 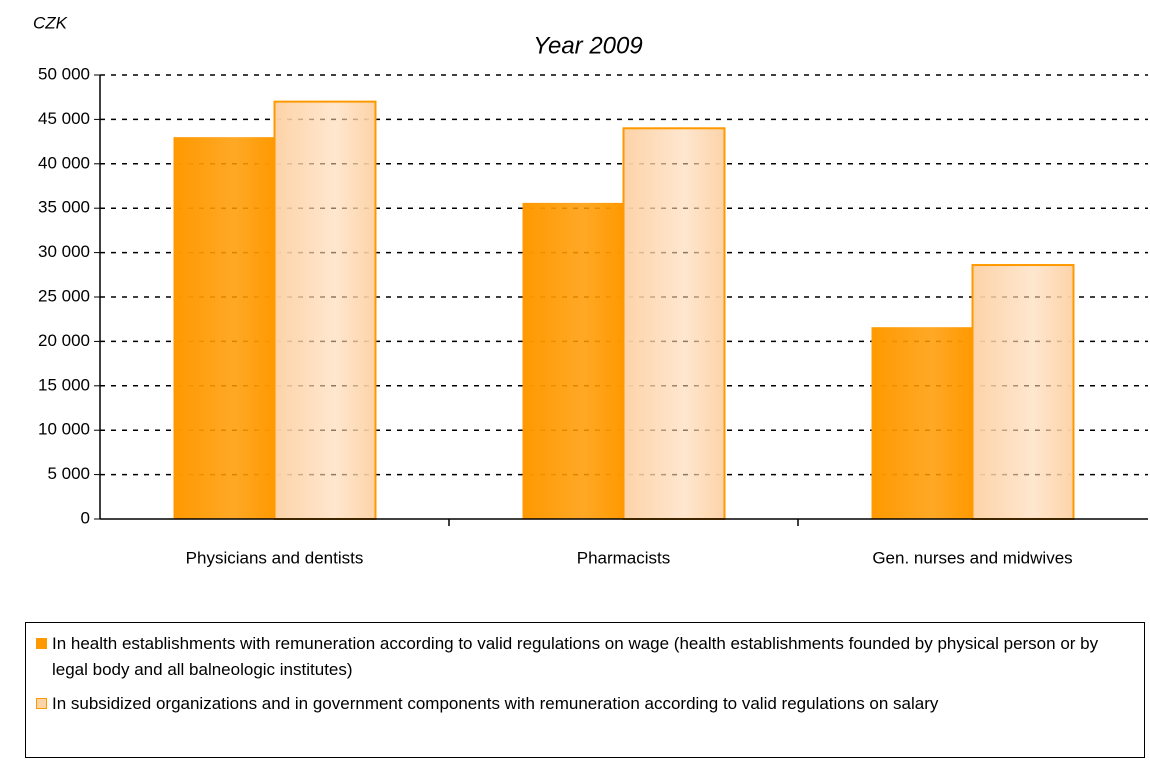 What do you see at coordinates (64, 207) in the screenshot?
I see `y-tick-label: 35 000` at bounding box center [64, 207].